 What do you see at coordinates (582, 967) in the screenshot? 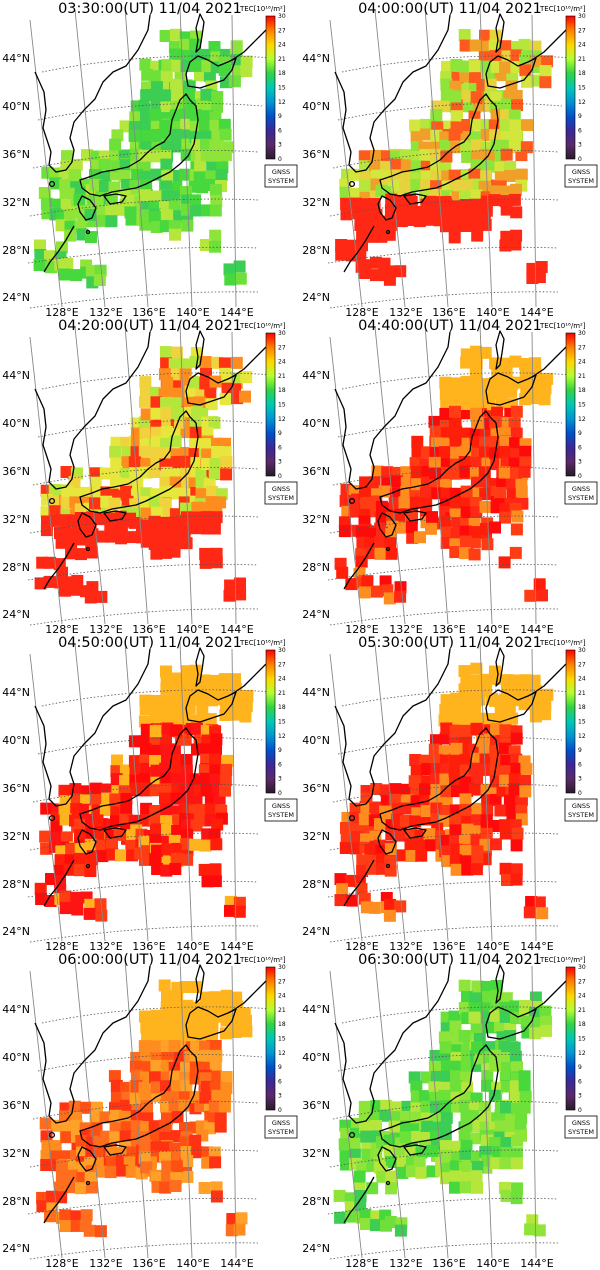
I see `colorbar-tick-label: 30` at bounding box center [582, 967].